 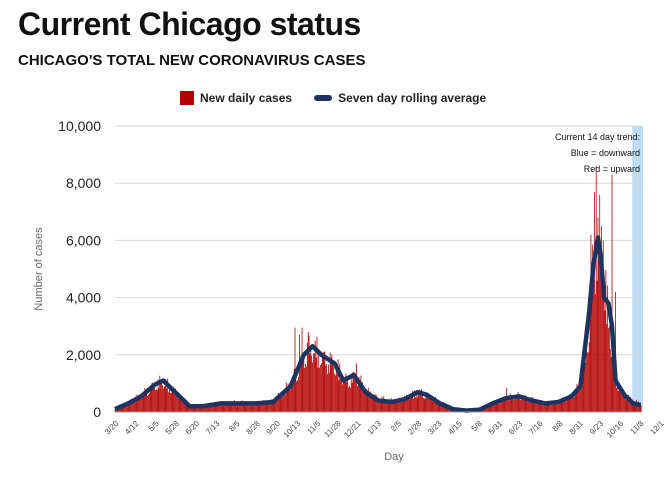 I want to click on x-tick-label: 4/12, so click(x=132, y=428).